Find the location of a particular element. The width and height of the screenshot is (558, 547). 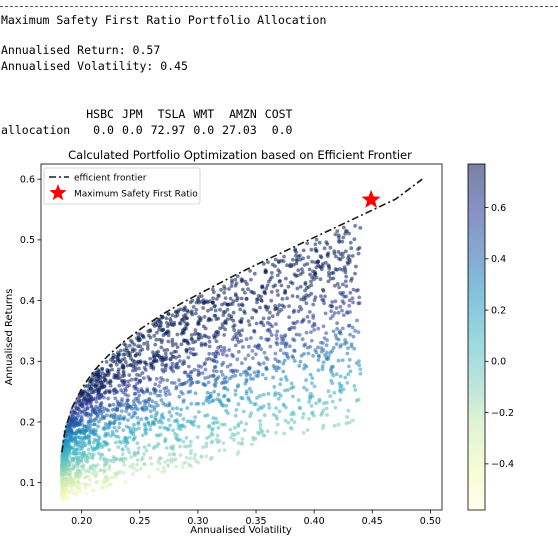

header-amzn: AMZN is located at coordinates (243, 114).